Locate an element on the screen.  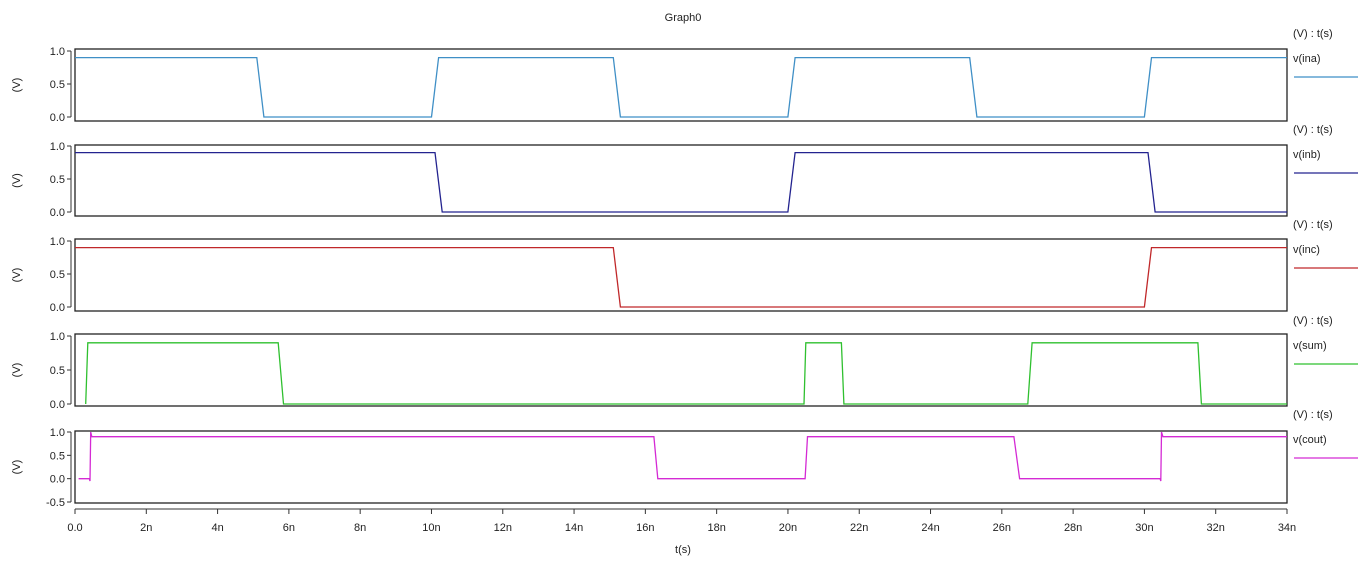
series-line-vcout is located at coordinates (682, 456).